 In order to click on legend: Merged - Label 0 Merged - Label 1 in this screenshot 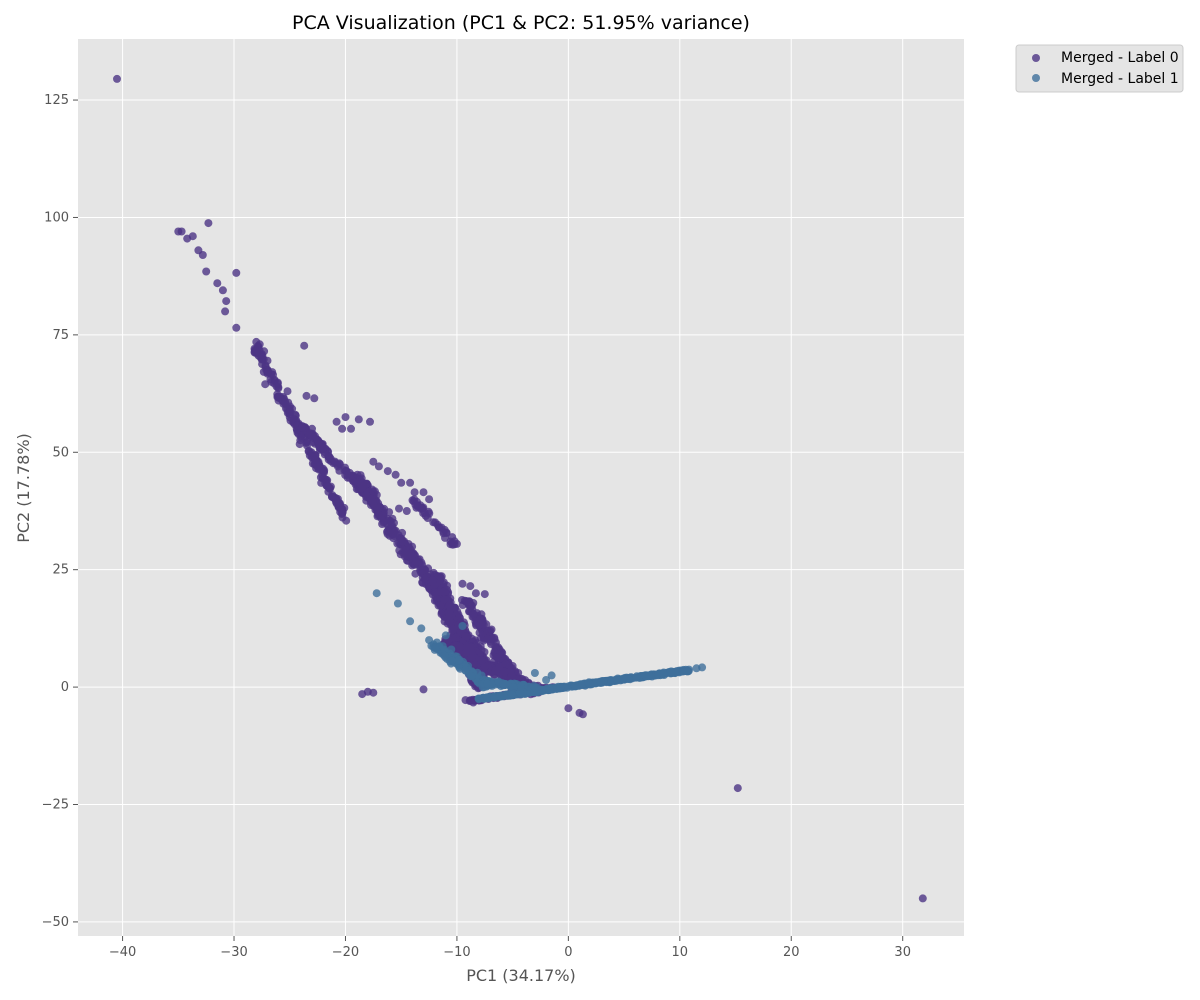, I will do `click(1099, 68)`.